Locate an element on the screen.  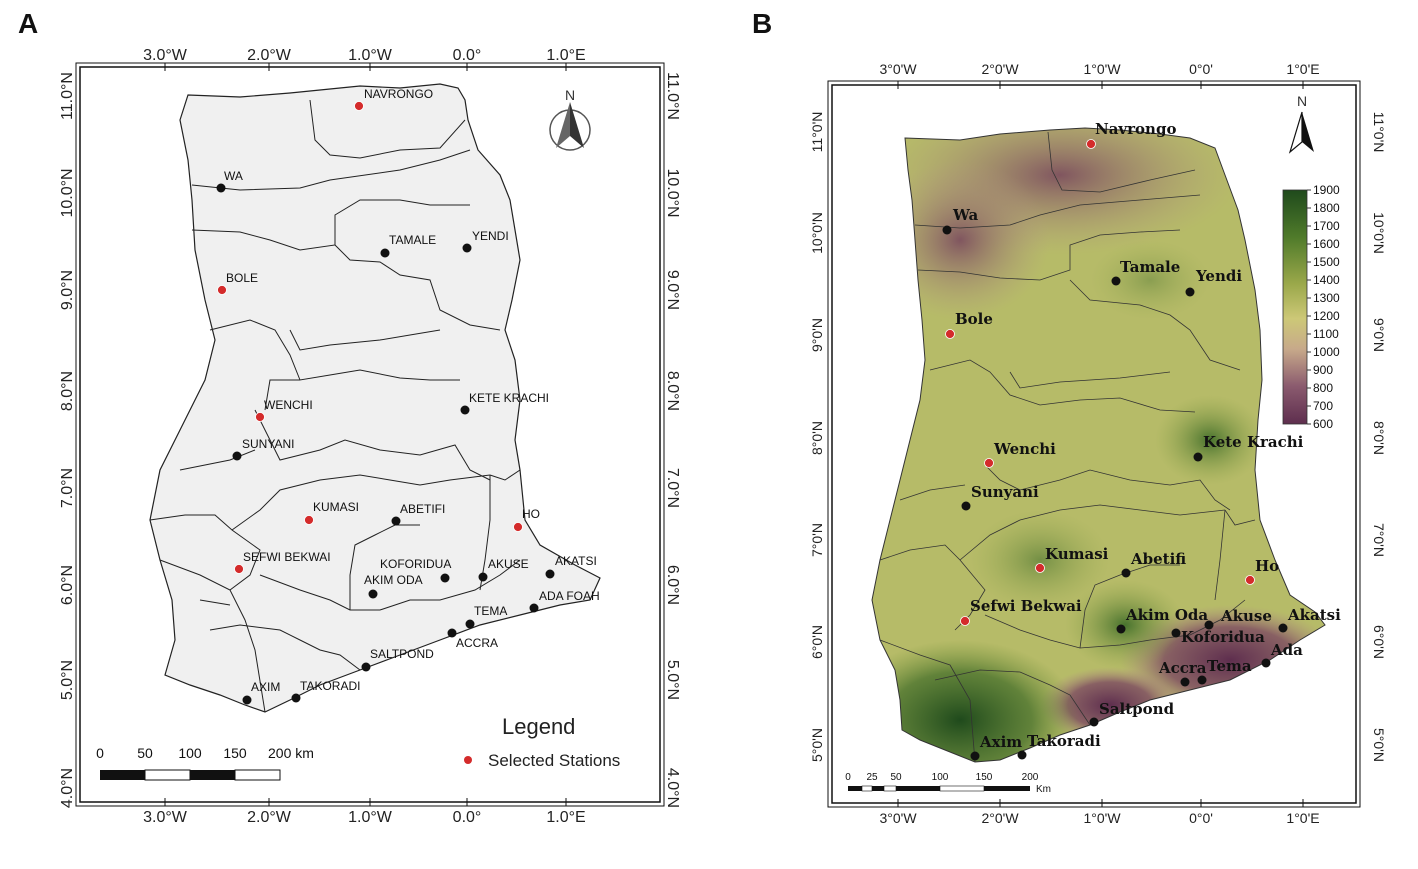
station-label: SEFWI BEKWAI is located at coordinates (287, 557).